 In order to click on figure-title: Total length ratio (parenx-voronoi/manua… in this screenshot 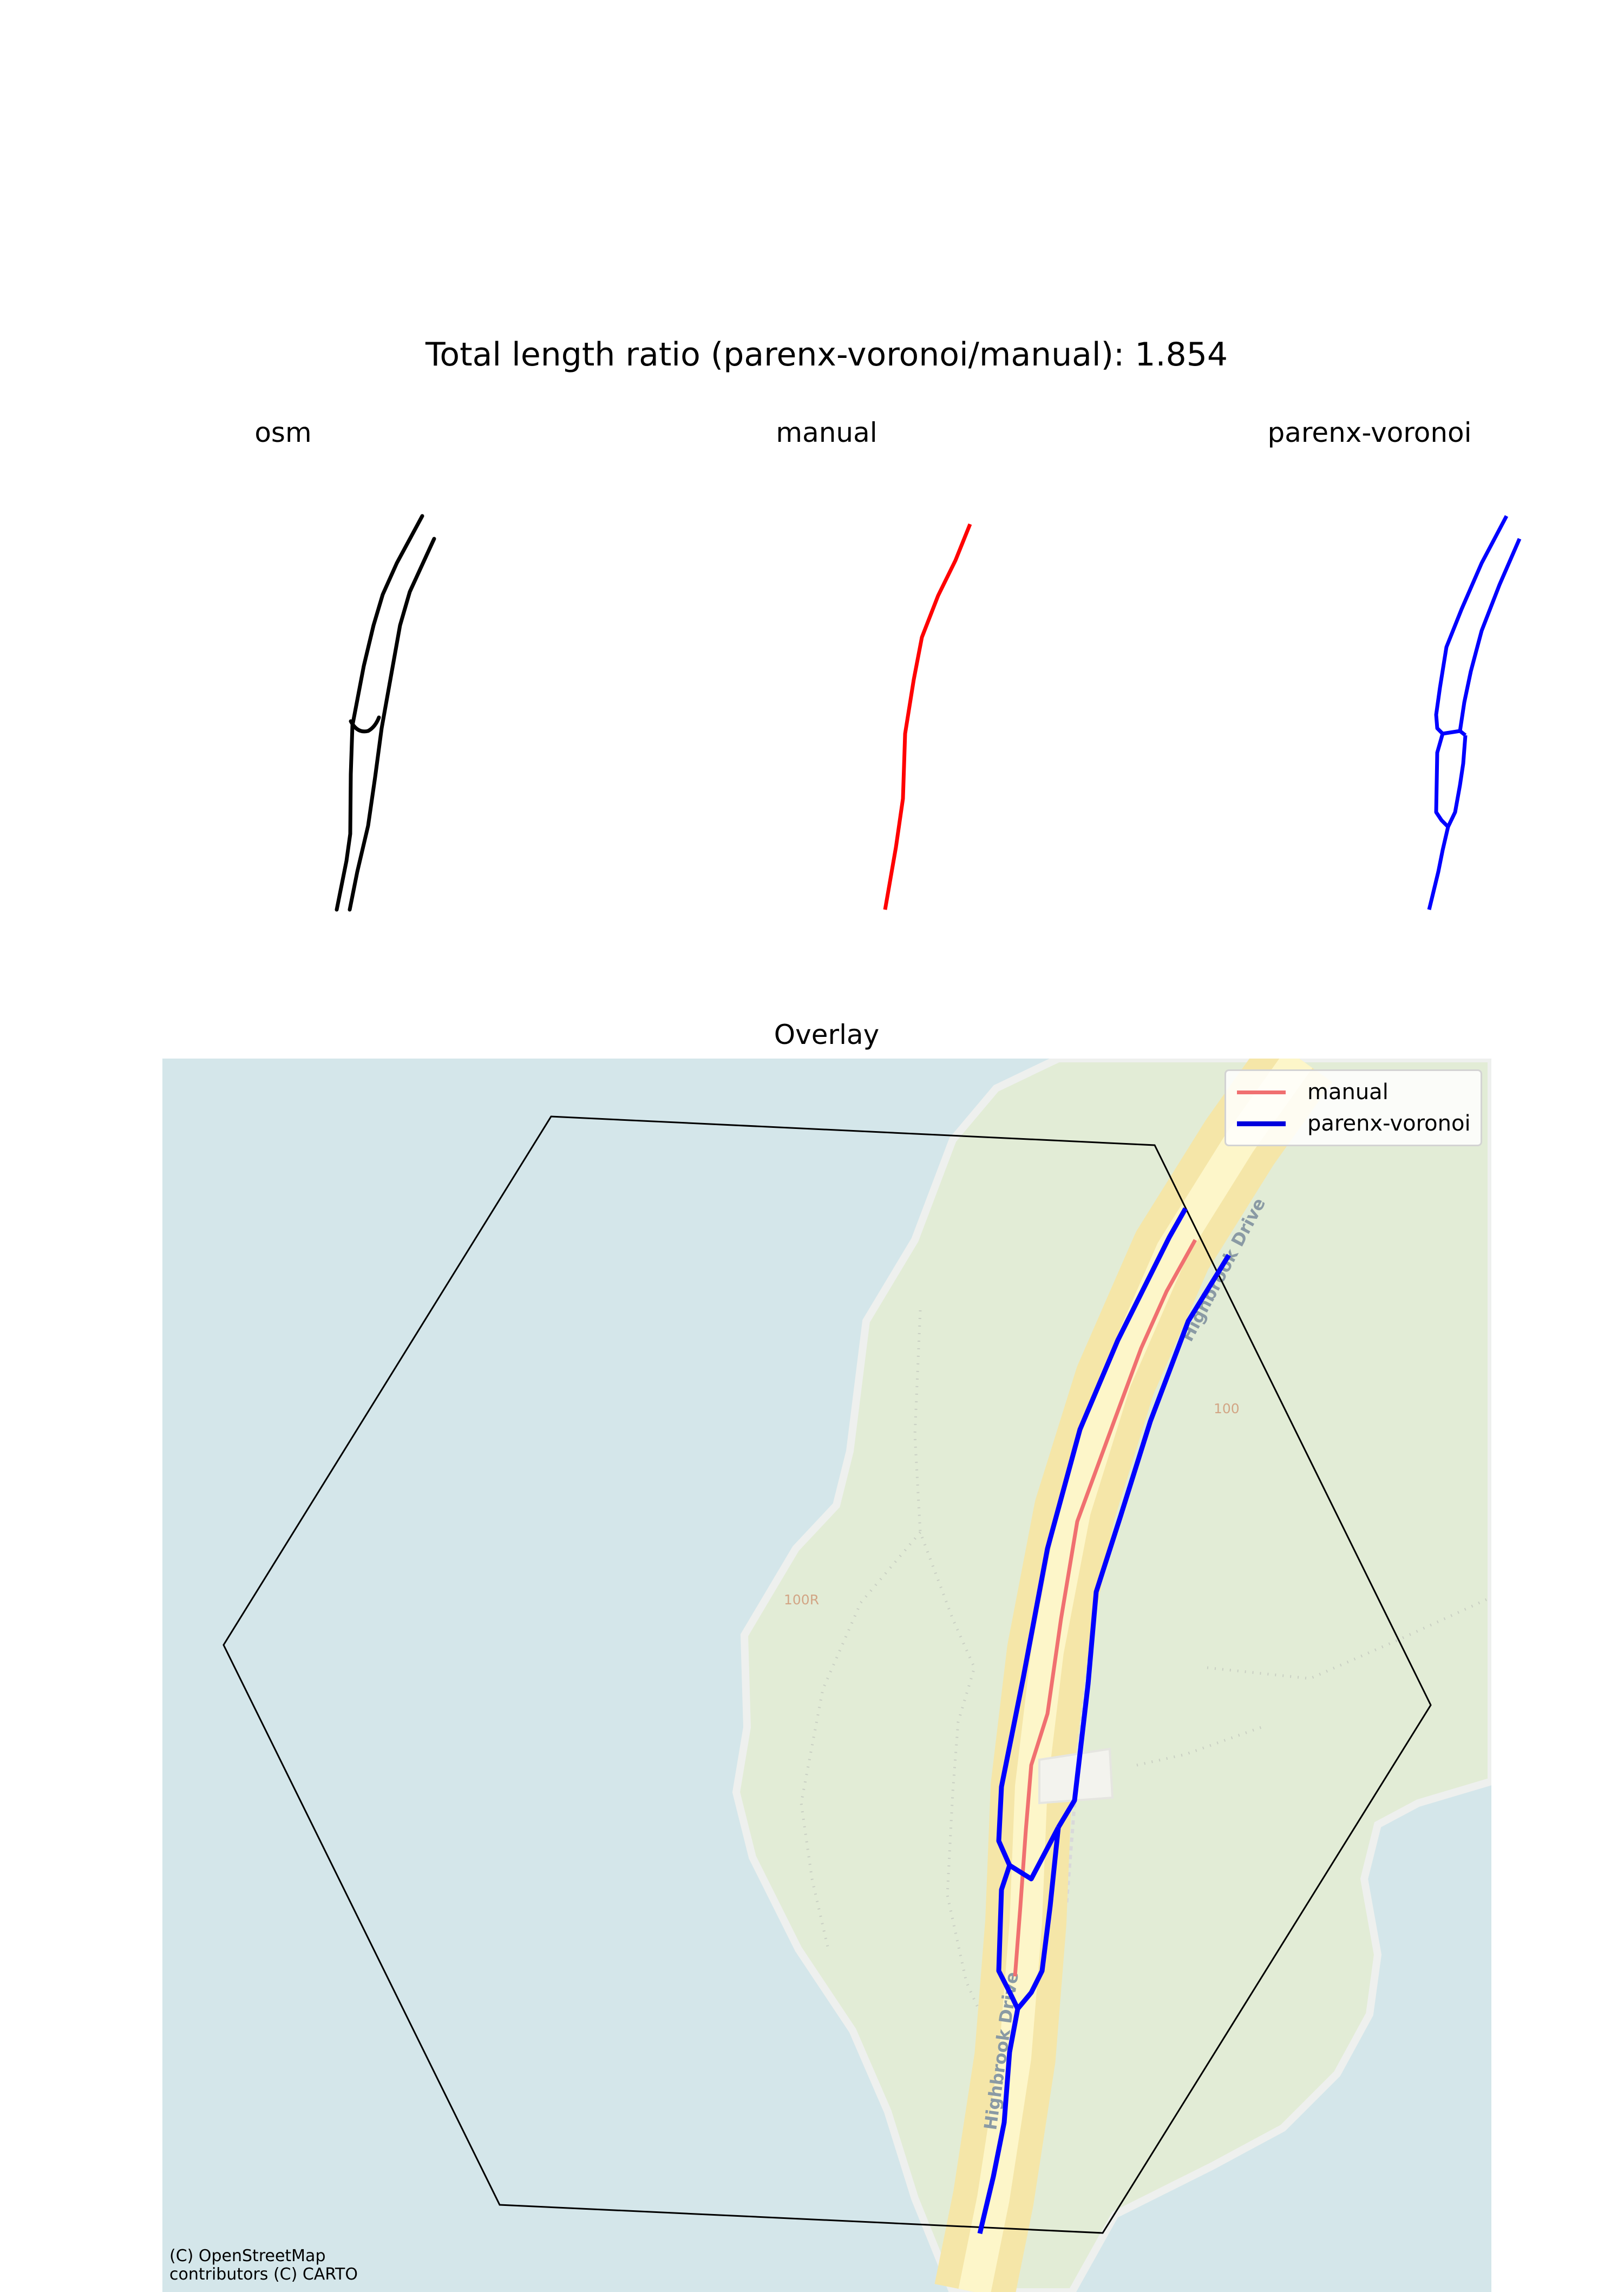, I will do `click(827, 355)`.